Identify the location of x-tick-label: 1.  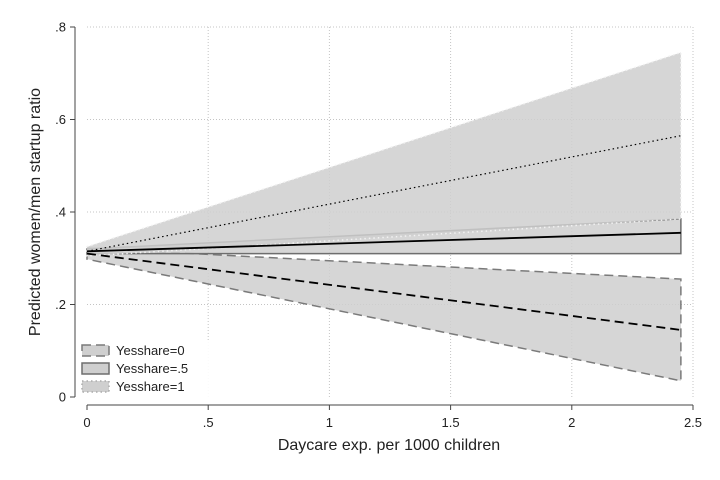
(329, 422).